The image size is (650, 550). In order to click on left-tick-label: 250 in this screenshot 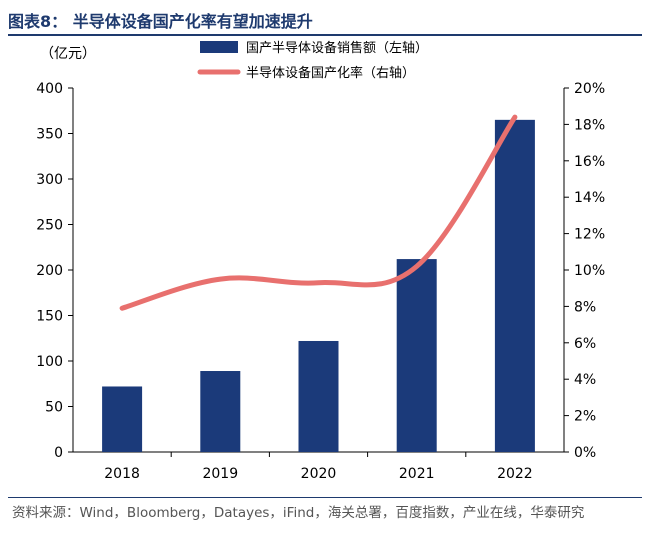, I will do `click(49, 226)`.